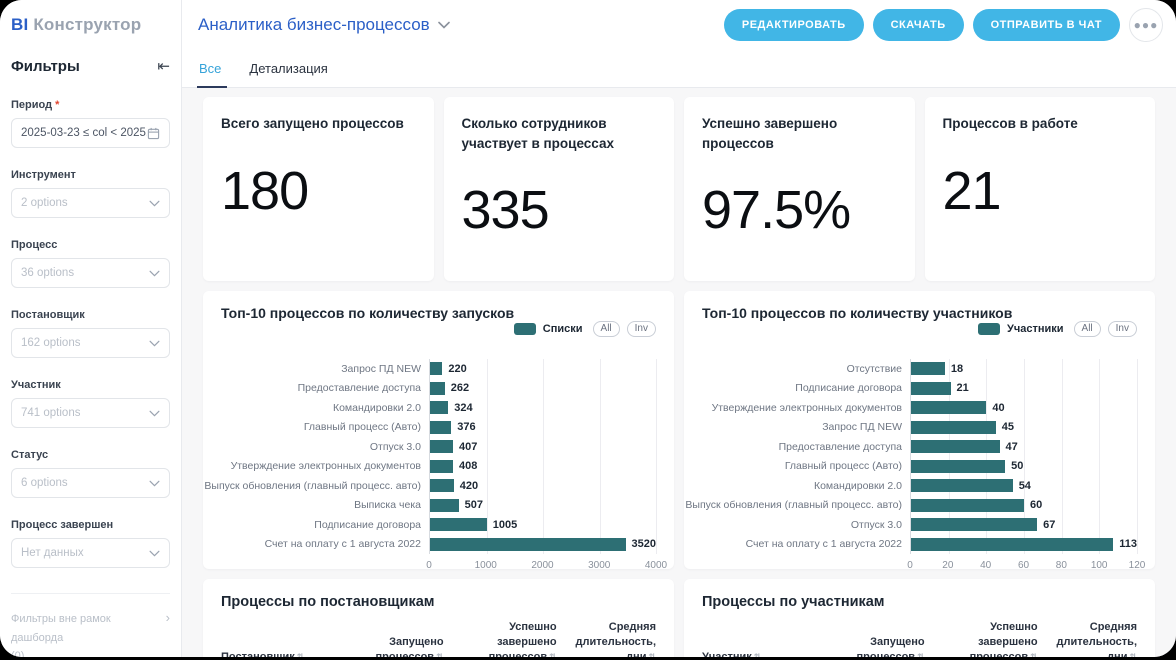 The image size is (1176, 660). What do you see at coordinates (505, 210) in the screenshot?
I see `kpi-value: 335` at bounding box center [505, 210].